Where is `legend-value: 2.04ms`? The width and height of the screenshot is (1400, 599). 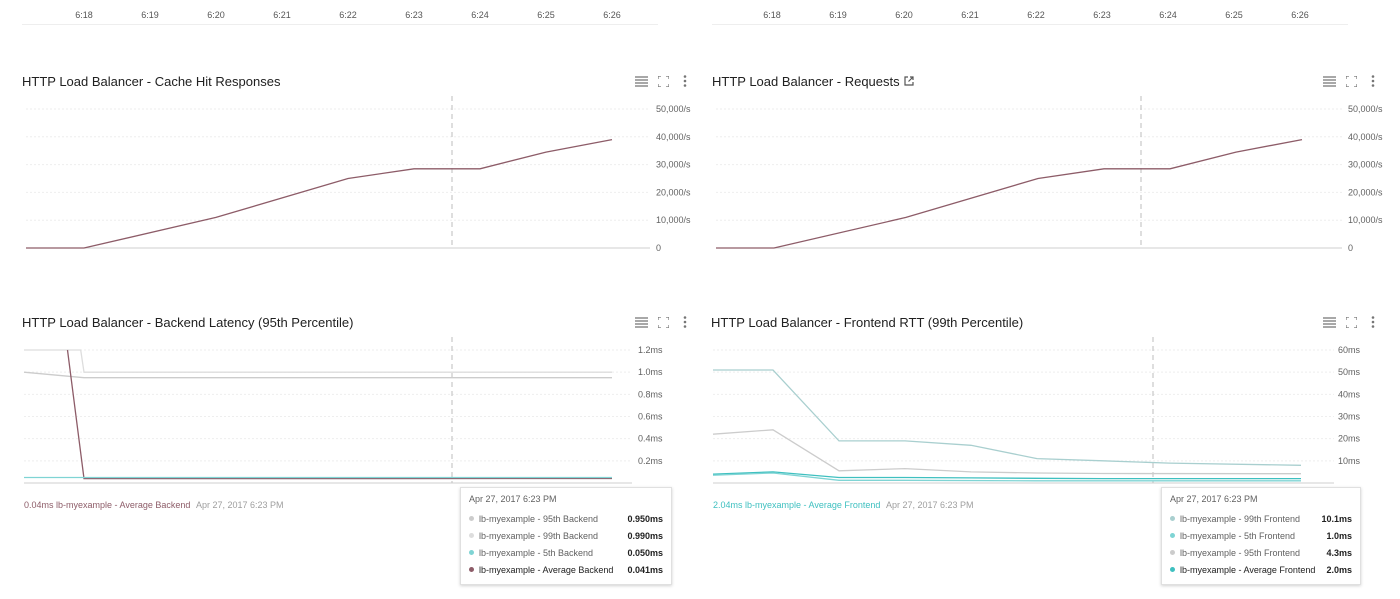 legend-value: 2.04ms is located at coordinates (728, 505).